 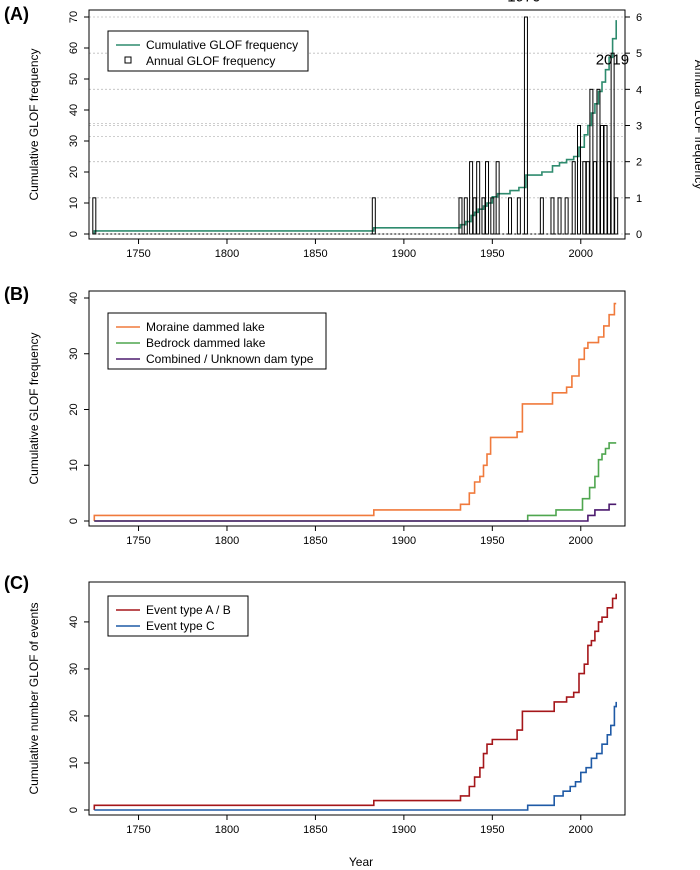 What do you see at coordinates (639, 127) in the screenshot?
I see `right-y-tick-label: 3` at bounding box center [639, 127].